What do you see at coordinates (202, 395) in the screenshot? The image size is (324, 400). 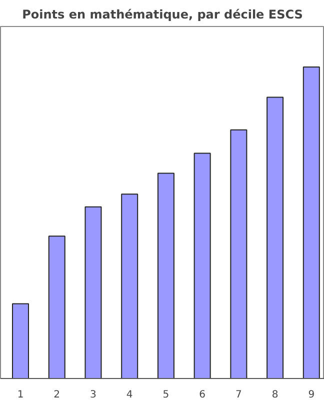 I see `x-tick-label: 6` at bounding box center [202, 395].